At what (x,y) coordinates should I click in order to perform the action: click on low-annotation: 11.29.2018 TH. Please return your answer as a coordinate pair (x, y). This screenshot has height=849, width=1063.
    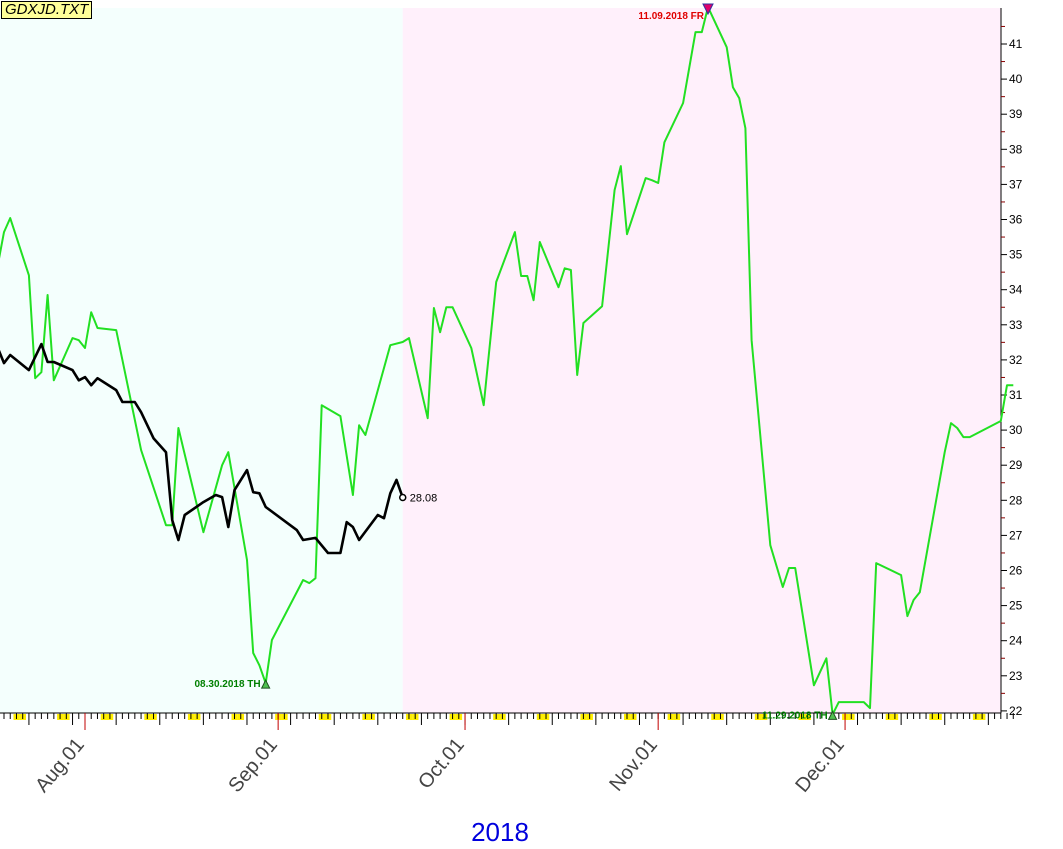
    Looking at the image, I should click on (795, 715).